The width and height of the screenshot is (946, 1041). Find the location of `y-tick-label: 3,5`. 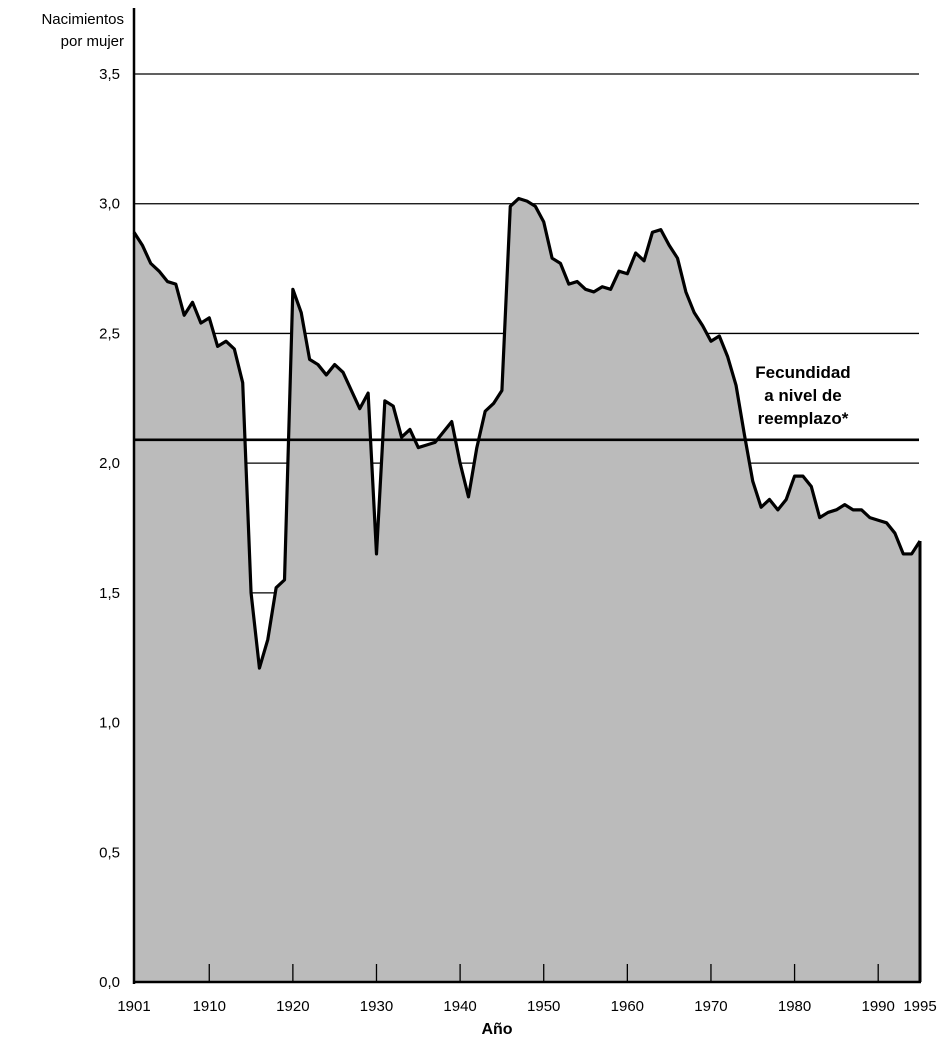

y-tick-label: 3,5 is located at coordinates (109, 74).